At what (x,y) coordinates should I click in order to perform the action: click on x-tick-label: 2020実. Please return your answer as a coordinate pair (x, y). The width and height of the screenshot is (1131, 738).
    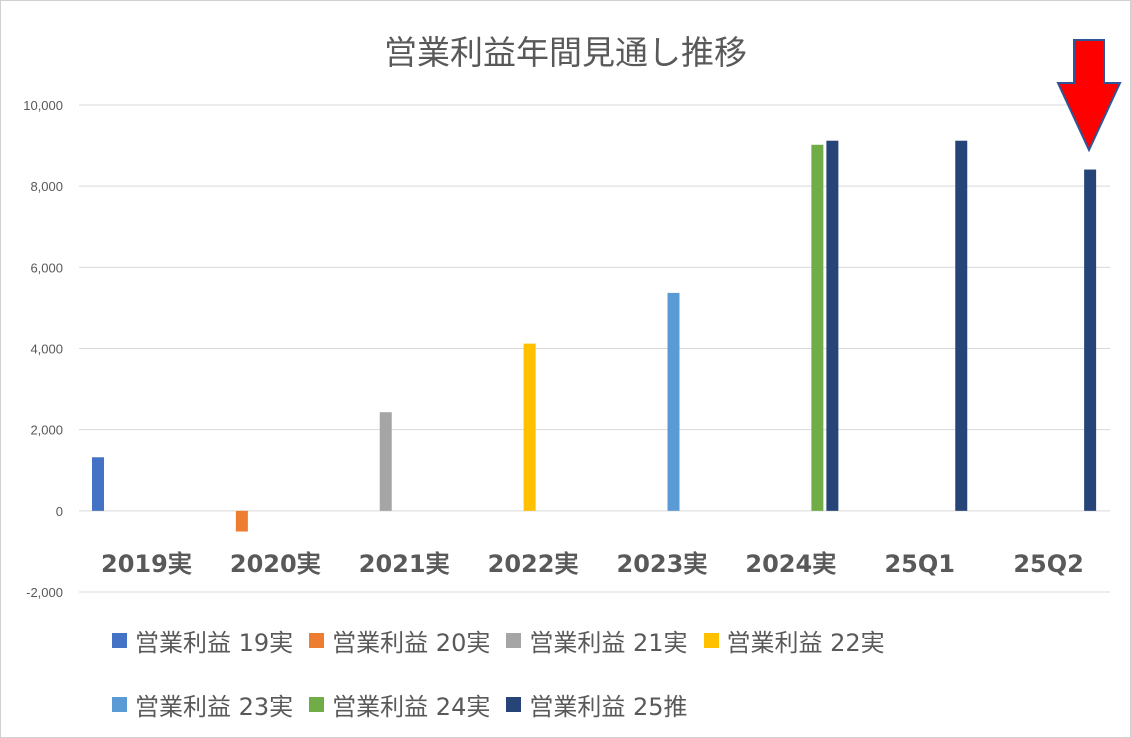
    Looking at the image, I should click on (275, 564).